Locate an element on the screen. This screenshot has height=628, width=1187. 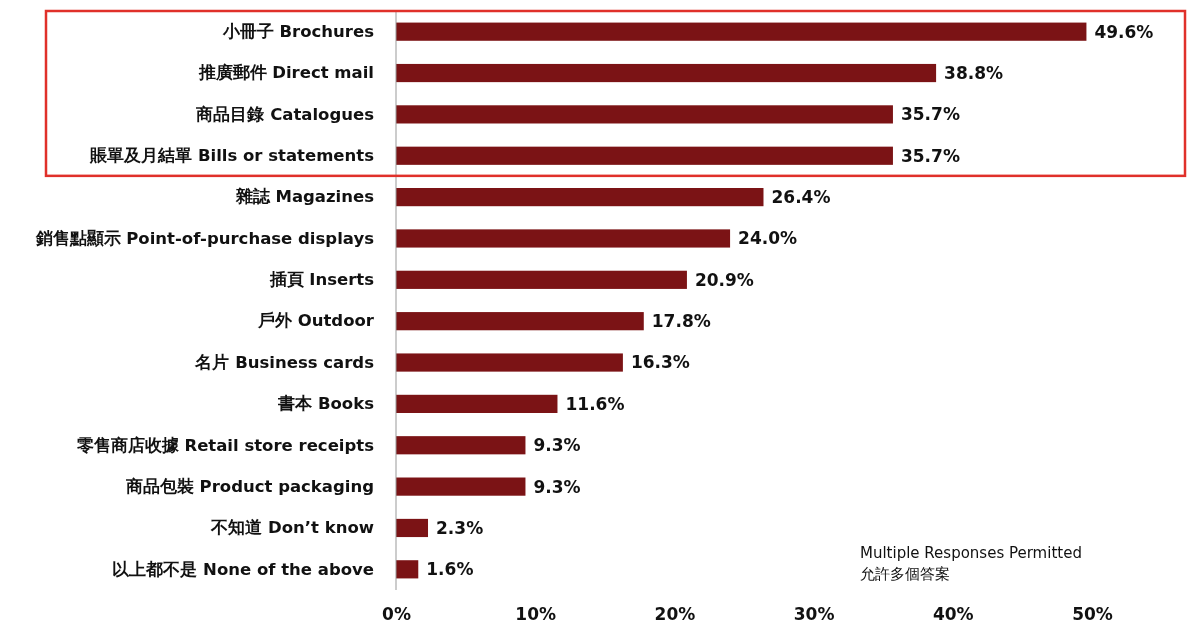
y-tick-label: 商品包裝 Product packaging is located at coordinates (249, 486).